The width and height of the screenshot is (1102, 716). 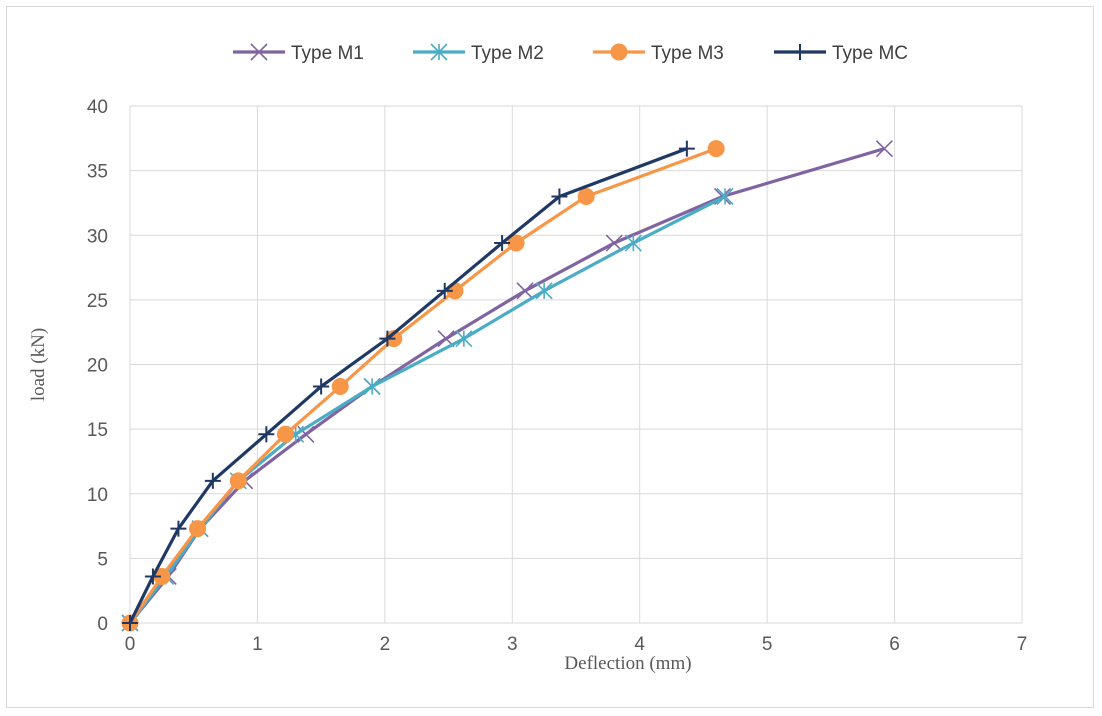 What do you see at coordinates (102, 624) in the screenshot?
I see `y-tick-label: 0` at bounding box center [102, 624].